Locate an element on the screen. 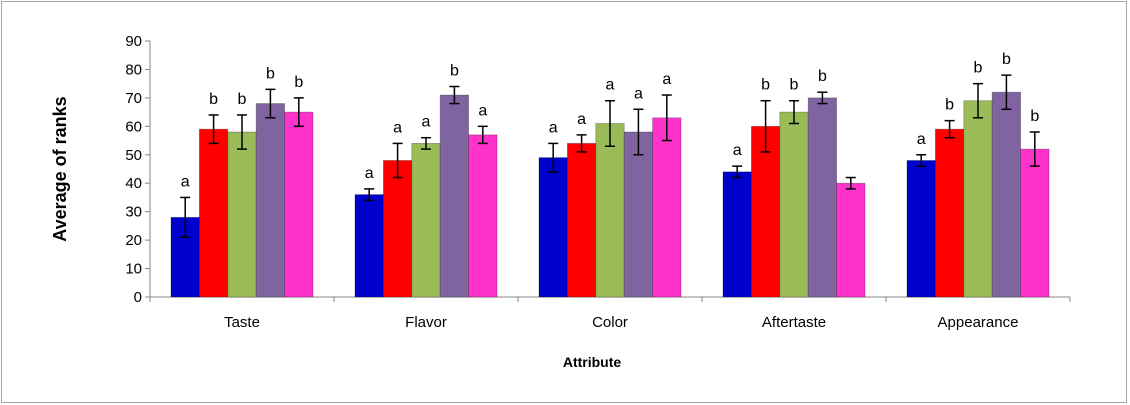 This screenshot has width=1130, height=405. y-tick-label: 30 is located at coordinates (133, 212).